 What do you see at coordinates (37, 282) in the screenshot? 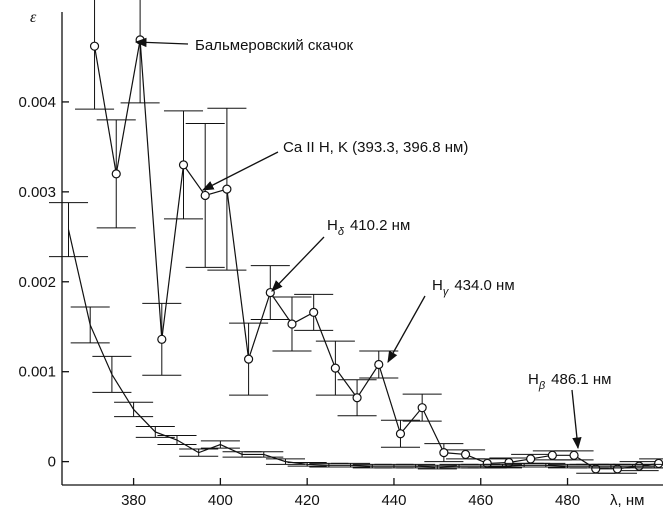
I see `y-tick-label: 0.002` at bounding box center [37, 282].